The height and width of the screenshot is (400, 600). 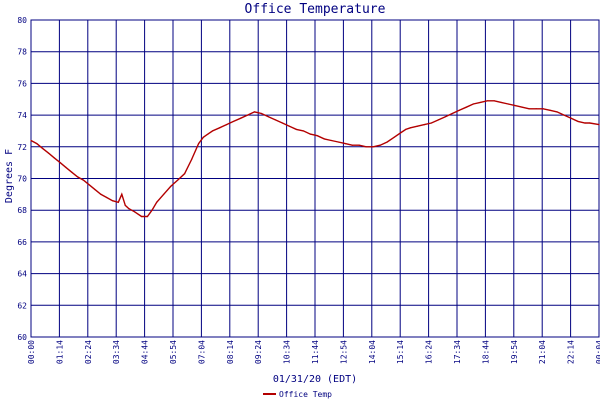 What do you see at coordinates (22, 242) in the screenshot?
I see `y-tick-label: 66` at bounding box center [22, 242].